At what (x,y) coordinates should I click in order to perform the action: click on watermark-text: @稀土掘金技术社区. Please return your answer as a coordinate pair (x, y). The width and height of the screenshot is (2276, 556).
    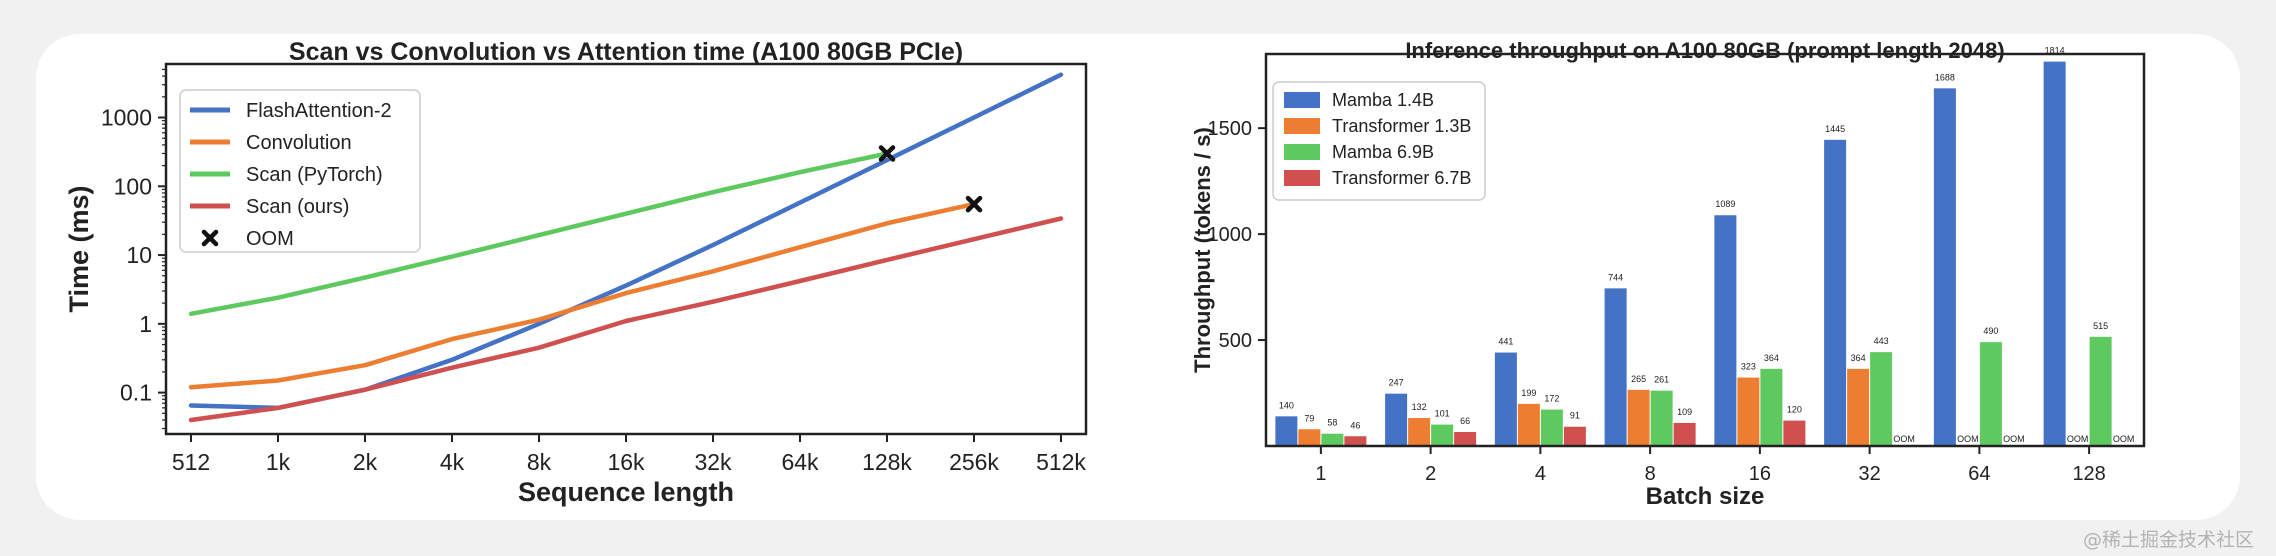
    Looking at the image, I should click on (2168, 540).